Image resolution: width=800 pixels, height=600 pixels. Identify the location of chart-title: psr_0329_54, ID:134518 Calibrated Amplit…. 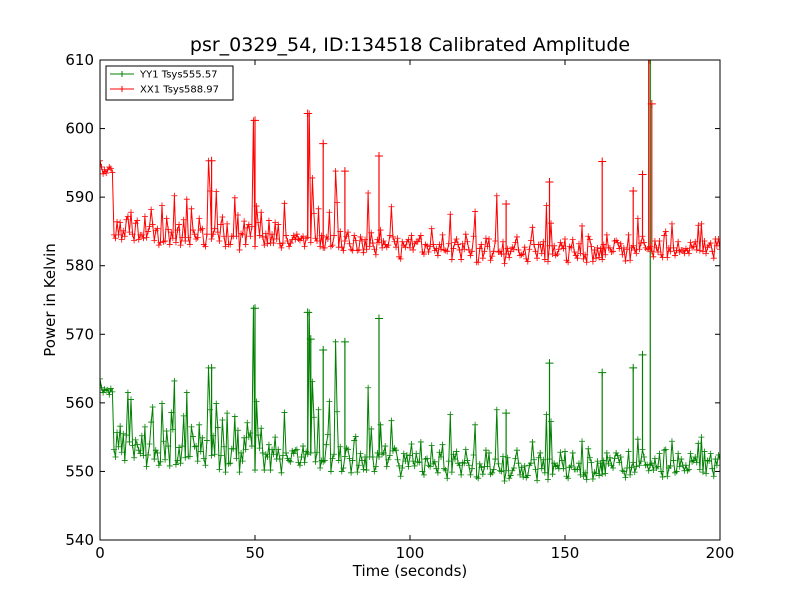
(410, 45).